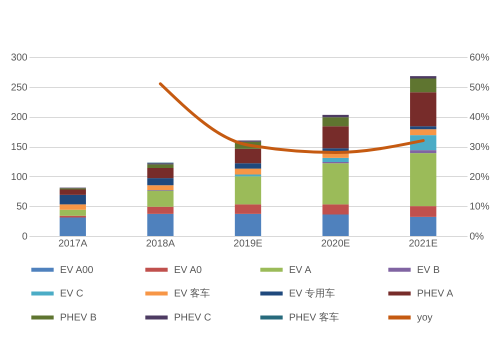  What do you see at coordinates (25, 237) in the screenshot?
I see `y-tick-label: 0` at bounding box center [25, 237].